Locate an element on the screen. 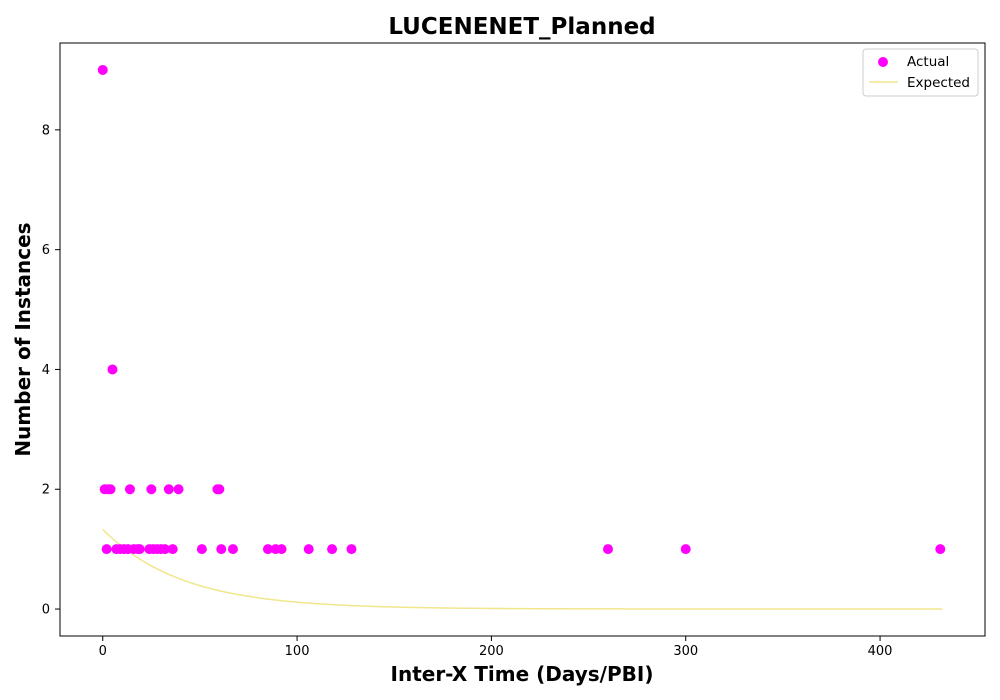  legend-actual-label: Actual is located at coordinates (928, 62).